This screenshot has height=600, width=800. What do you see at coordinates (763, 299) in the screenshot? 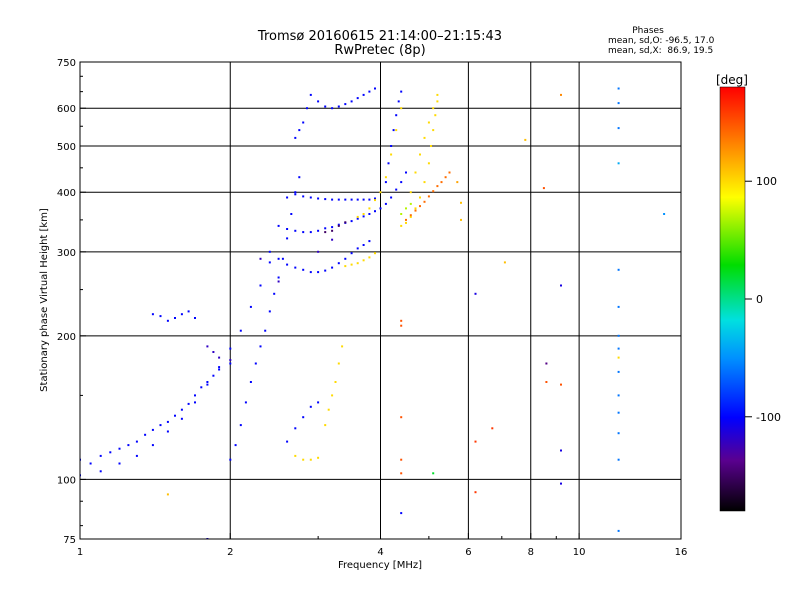
I see `colorbar-ticks: 100 0 -100` at bounding box center [763, 299].